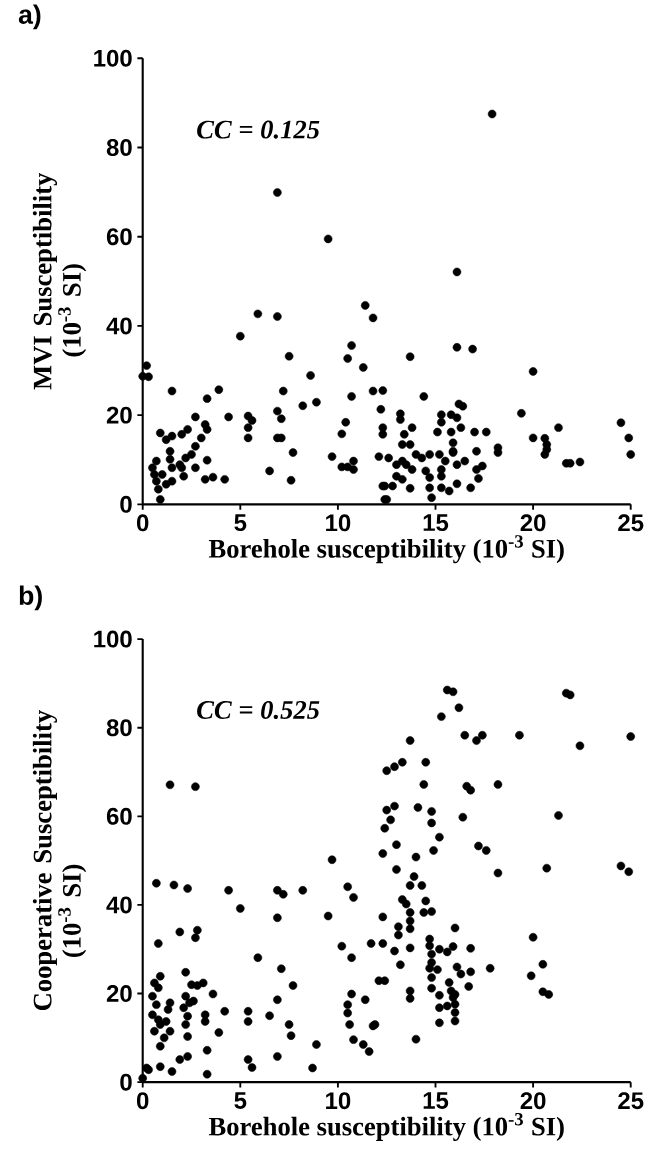 Image resolution: width=652 pixels, height=1164 pixels. What do you see at coordinates (258, 129) in the screenshot?
I see `annotation: CC = 0.125` at bounding box center [258, 129].